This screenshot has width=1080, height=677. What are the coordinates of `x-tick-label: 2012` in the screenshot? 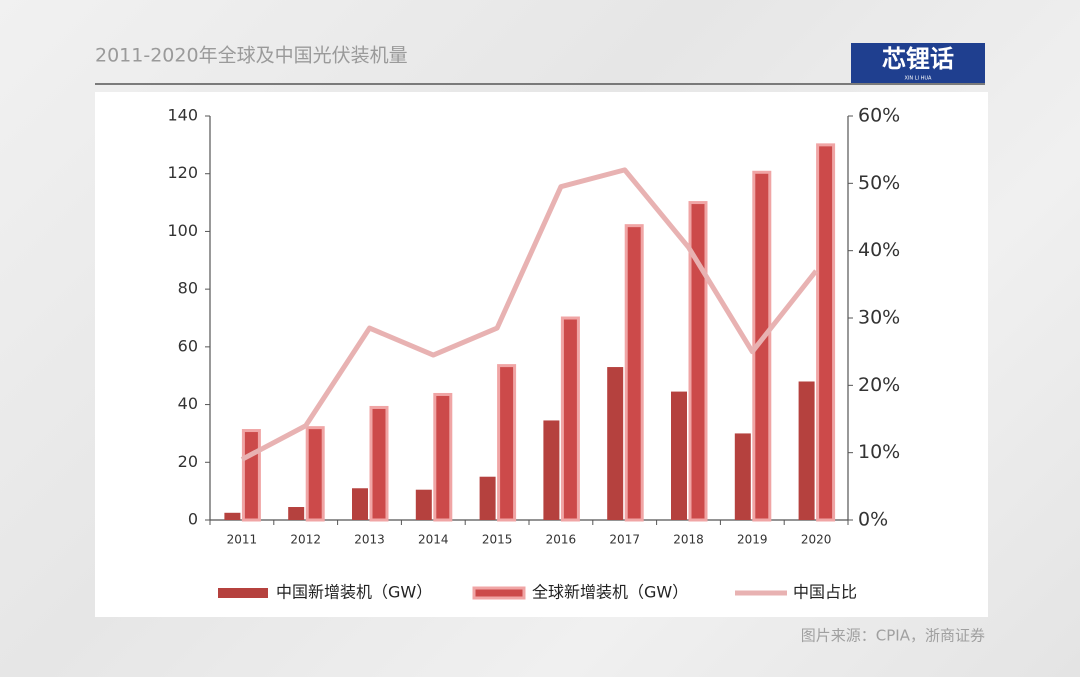 It's located at (305, 540).